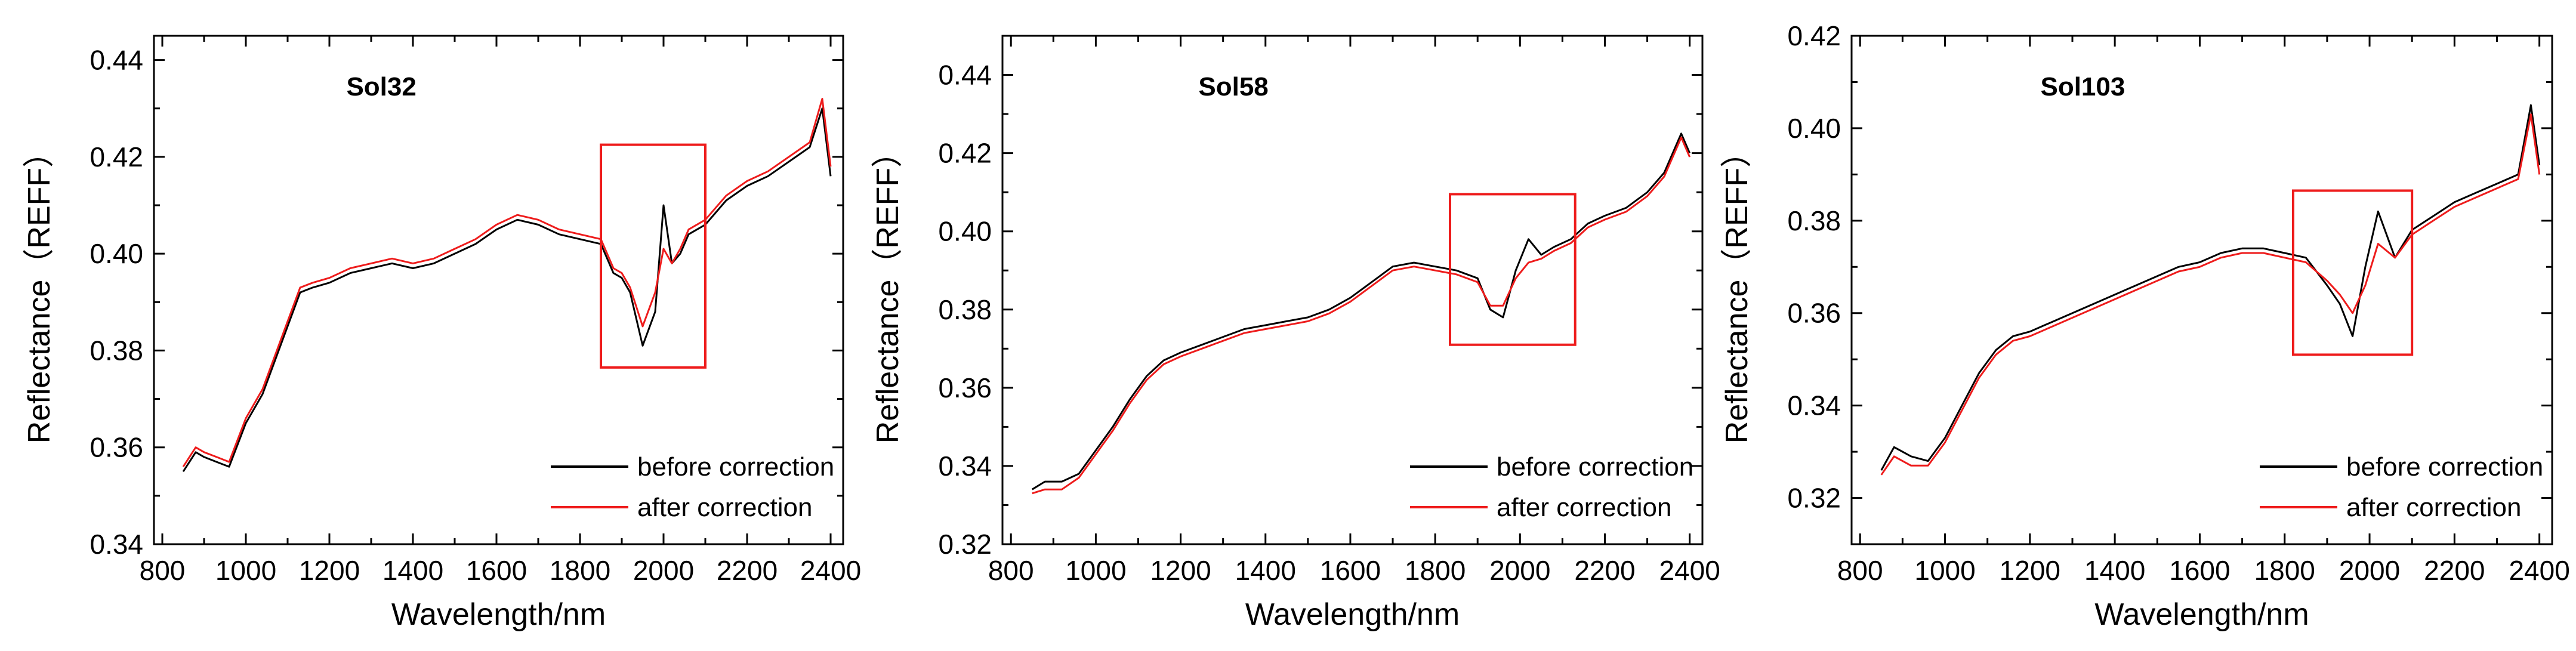 This screenshot has height=651, width=2576. I want to click on chart-title: Sol58, so click(1233, 86).